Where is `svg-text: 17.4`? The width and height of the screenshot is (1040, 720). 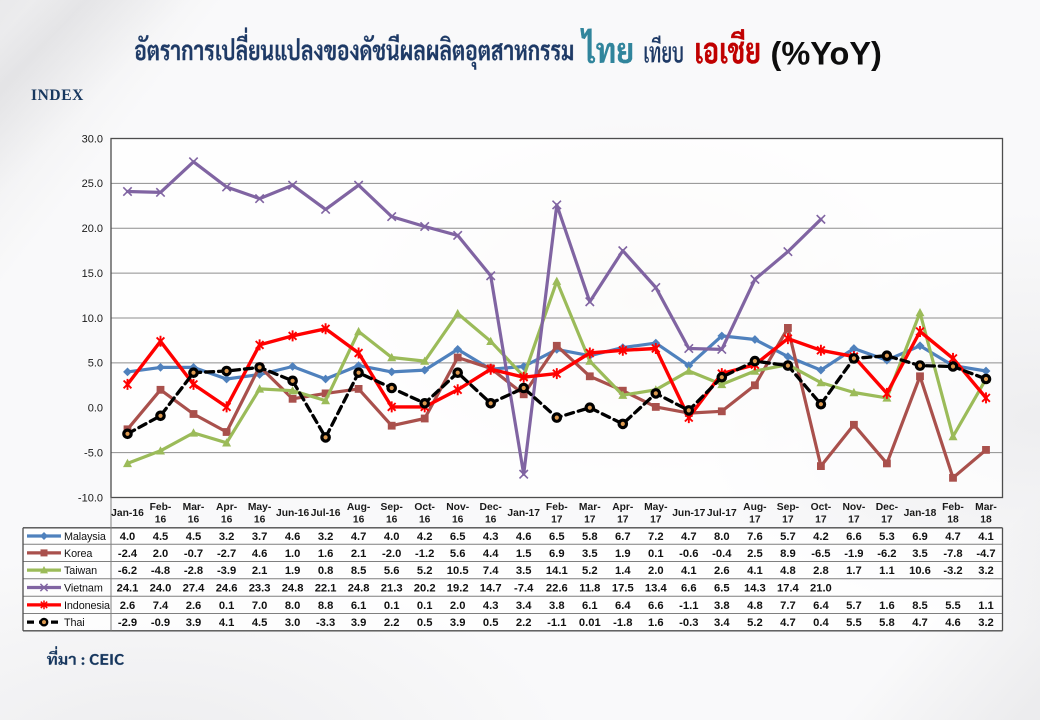 svg-text: 17.4 is located at coordinates (788, 589).